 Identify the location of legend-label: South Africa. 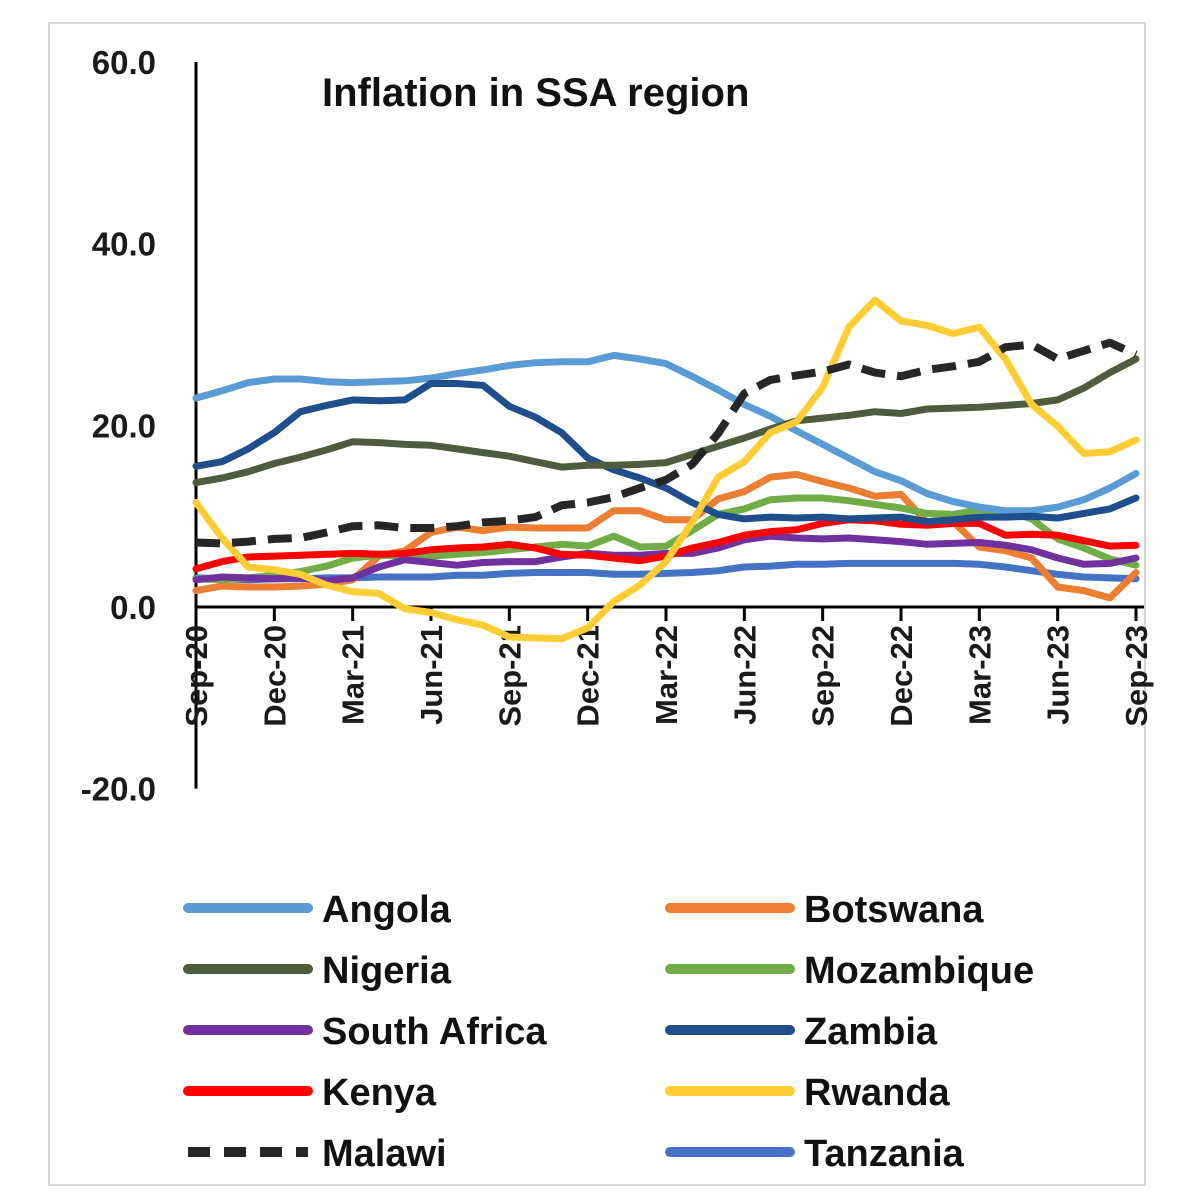
(434, 1032).